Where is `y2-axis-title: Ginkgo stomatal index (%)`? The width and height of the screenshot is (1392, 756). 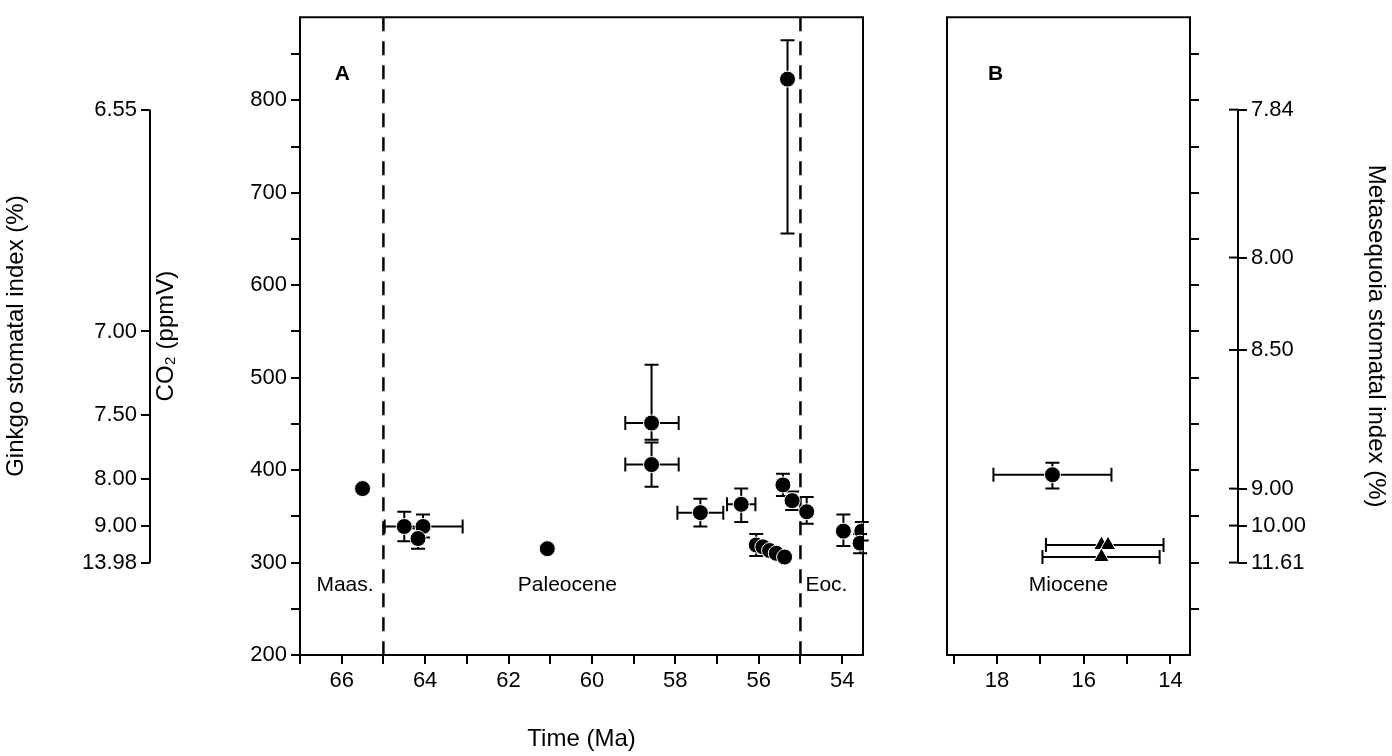 y2-axis-title: Ginkgo stomatal index (%) is located at coordinates (15, 336).